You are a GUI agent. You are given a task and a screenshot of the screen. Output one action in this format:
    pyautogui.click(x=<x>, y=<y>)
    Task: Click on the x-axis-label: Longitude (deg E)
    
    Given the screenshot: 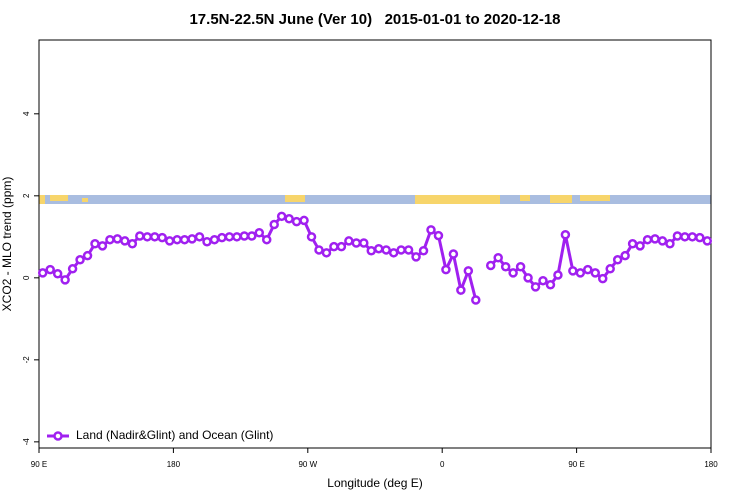 What is the action you would take?
    pyautogui.click(x=374, y=483)
    